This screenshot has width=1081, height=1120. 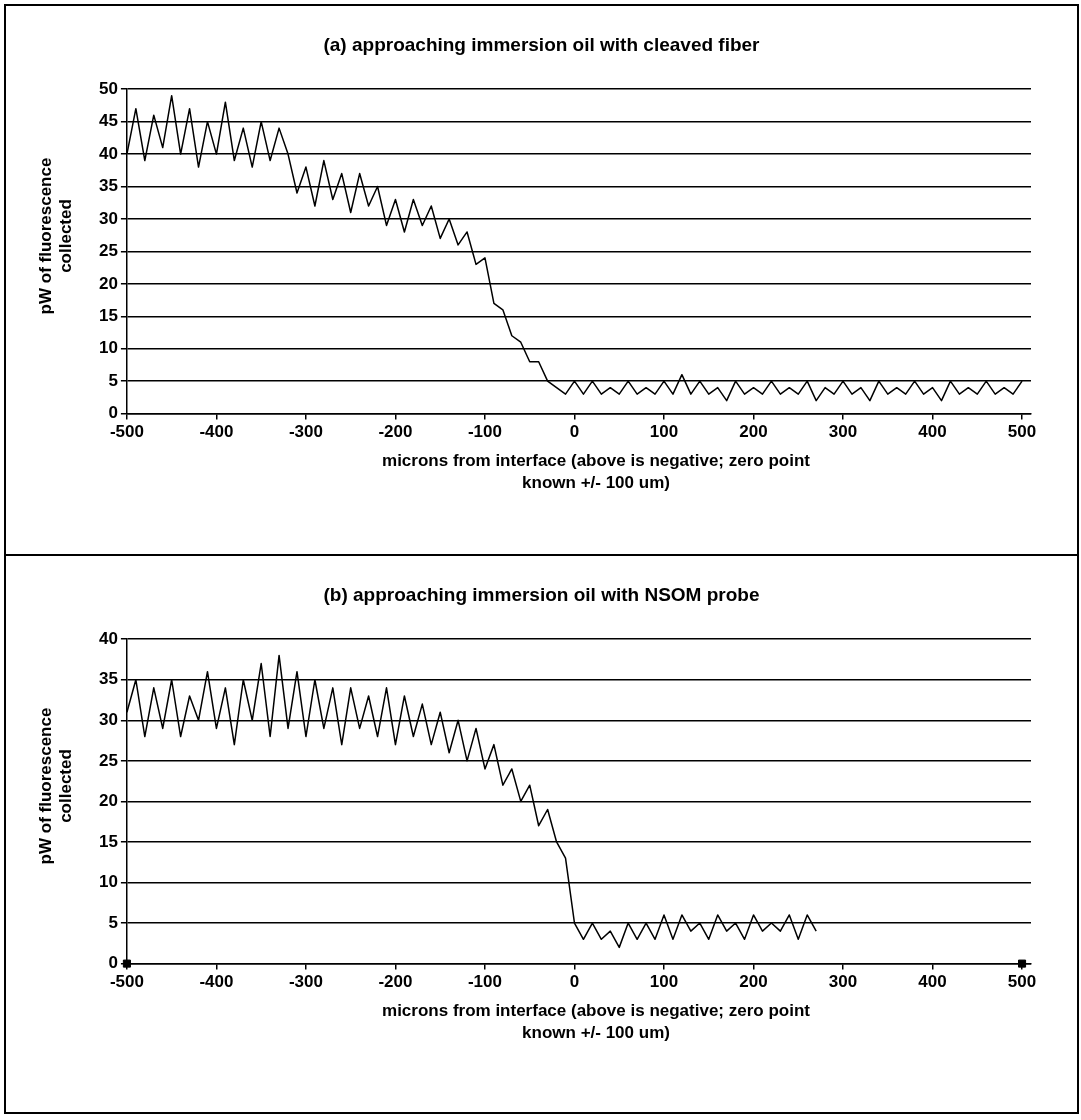 What do you see at coordinates (541, 45) in the screenshot?
I see `chart-title: (a) approaching immersion oil with cleaved fiber` at bounding box center [541, 45].